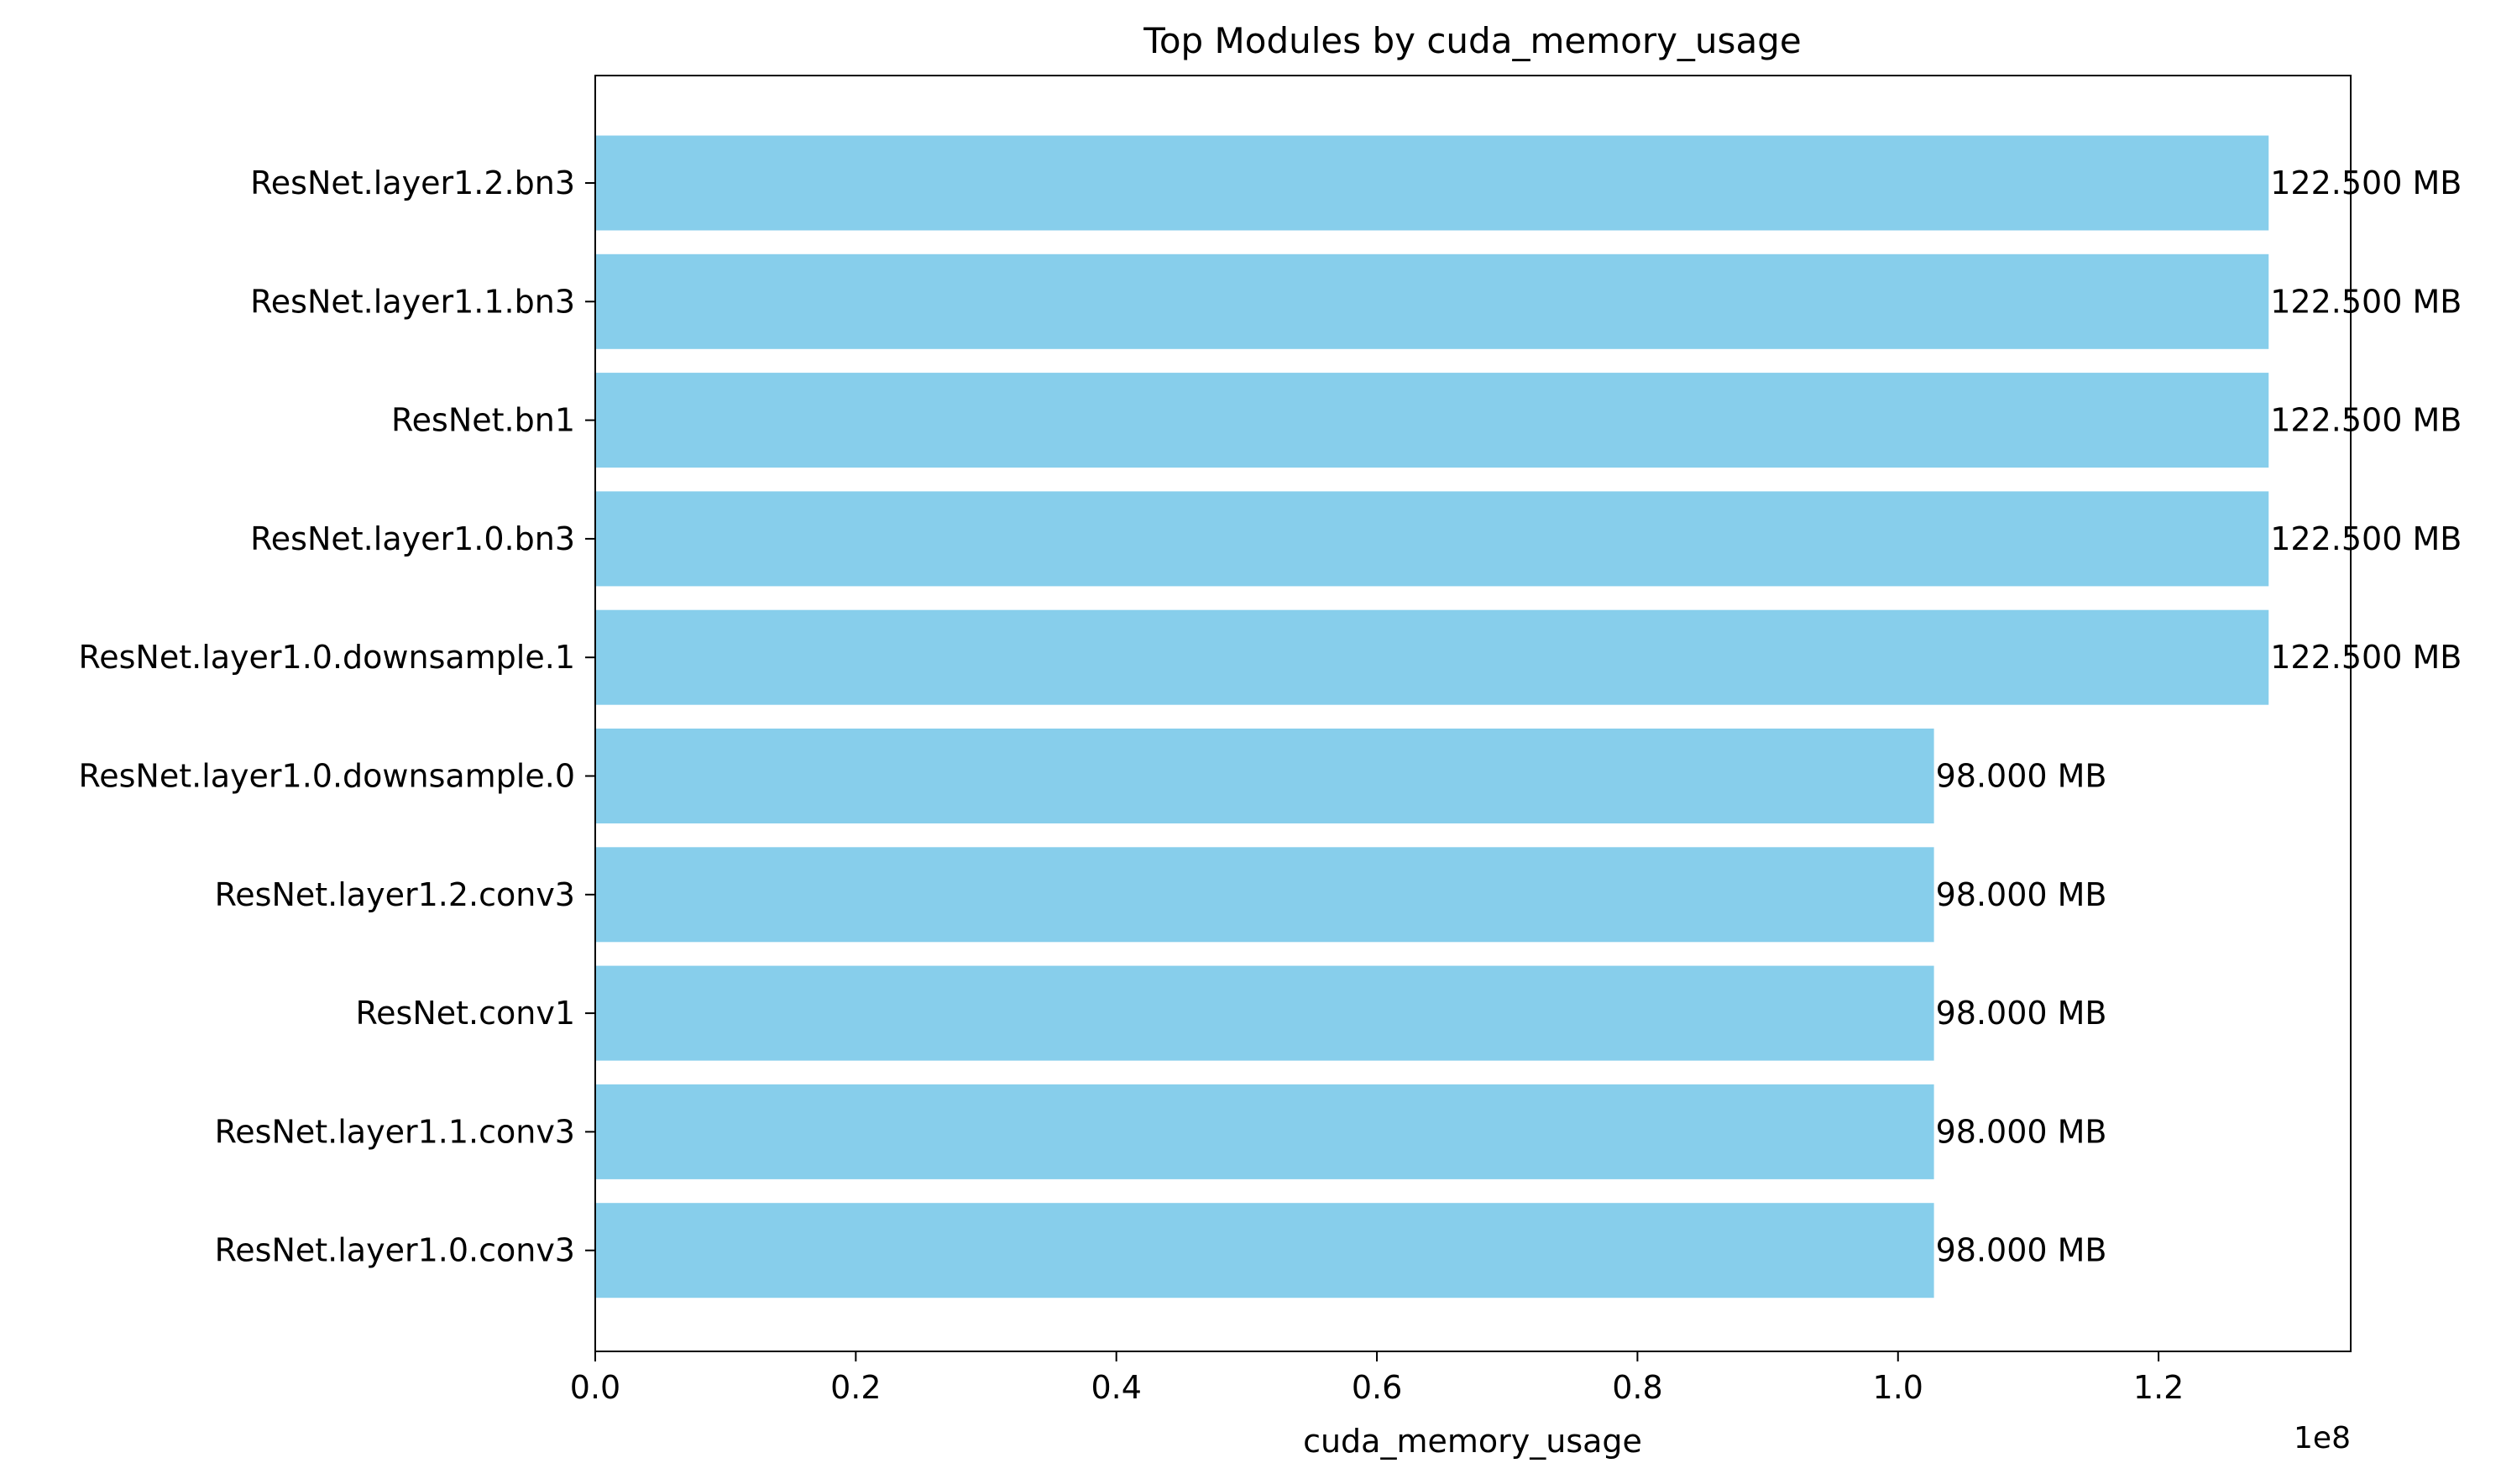 The height and width of the screenshot is (1484, 2501). What do you see at coordinates (1637, 1387) in the screenshot?
I see `x-tick-label: 0.8` at bounding box center [1637, 1387].